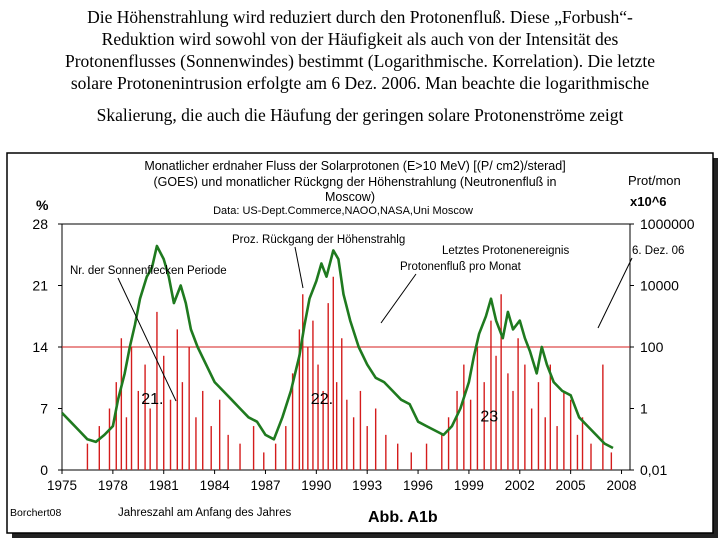 The image size is (720, 540). I want to click on left-tick-label: 21, so click(40, 286).